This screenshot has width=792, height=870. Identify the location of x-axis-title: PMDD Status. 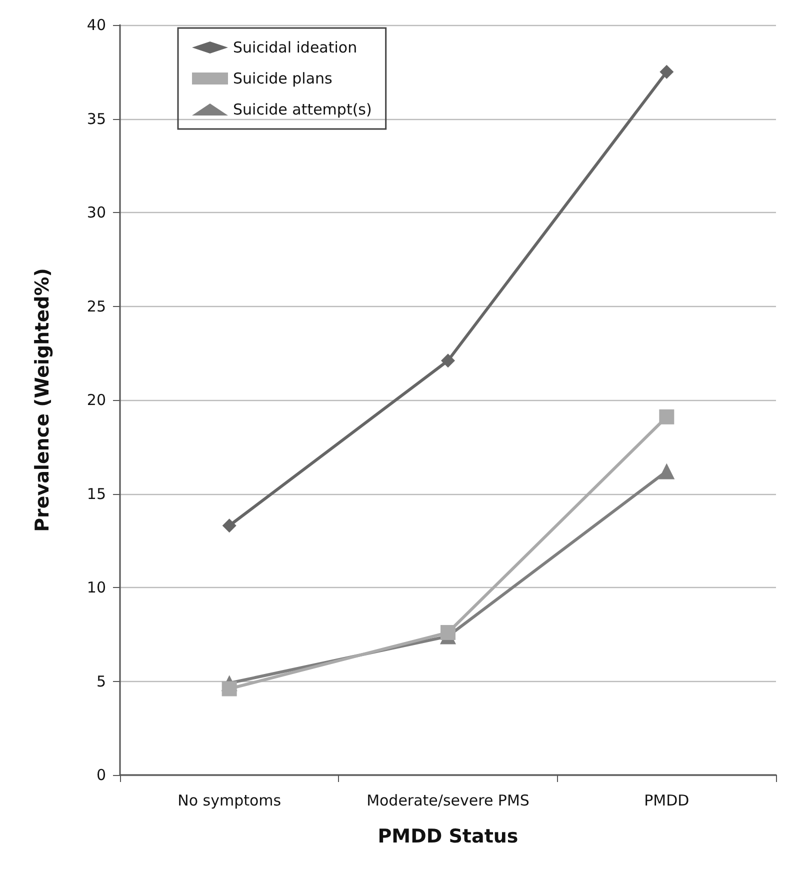
(448, 837).